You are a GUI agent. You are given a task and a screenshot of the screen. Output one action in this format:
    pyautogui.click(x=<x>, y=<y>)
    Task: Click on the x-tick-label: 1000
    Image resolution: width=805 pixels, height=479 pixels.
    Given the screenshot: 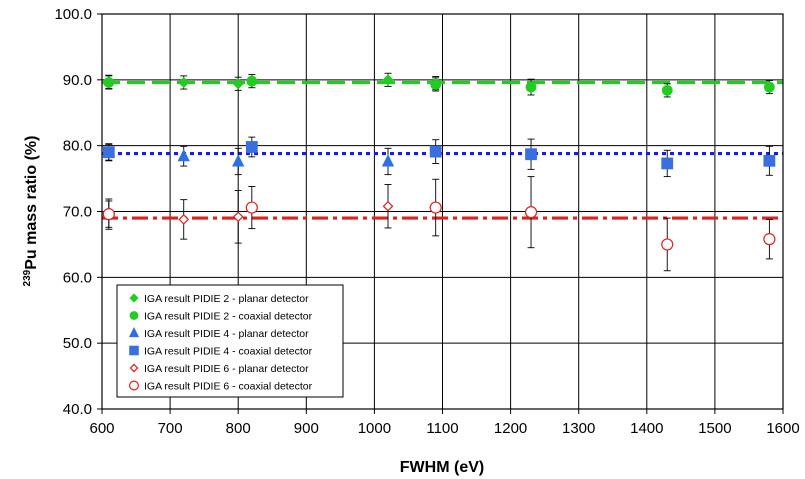 What is the action you would take?
    pyautogui.click(x=374, y=428)
    